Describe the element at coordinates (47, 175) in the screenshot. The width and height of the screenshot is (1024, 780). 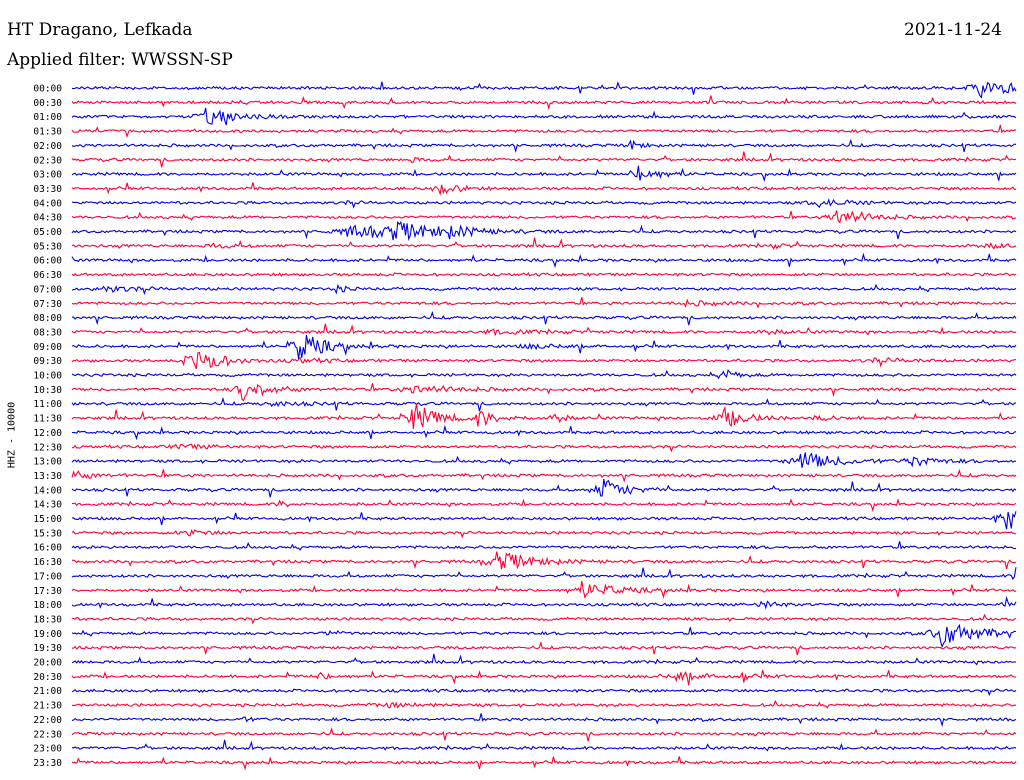
I see `row-time-label: 03:00` at that location.